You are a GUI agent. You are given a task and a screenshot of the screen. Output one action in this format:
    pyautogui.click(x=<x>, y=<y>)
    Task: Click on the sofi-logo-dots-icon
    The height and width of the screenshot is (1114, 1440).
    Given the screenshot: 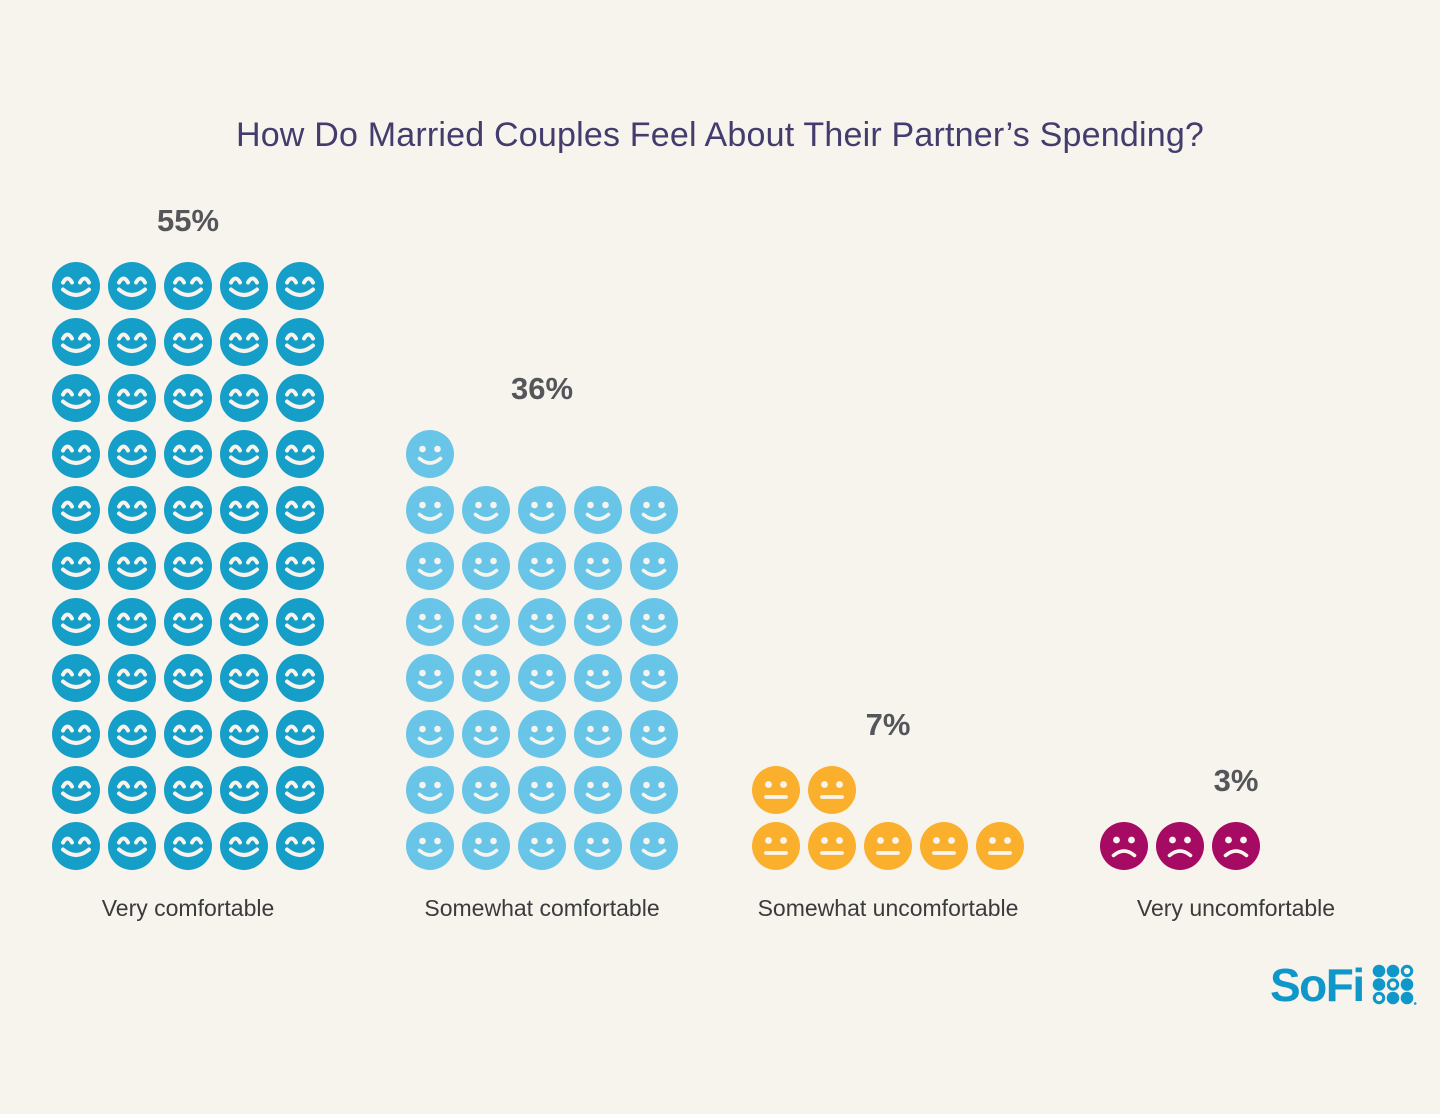 What is the action you would take?
    pyautogui.click(x=1394, y=984)
    